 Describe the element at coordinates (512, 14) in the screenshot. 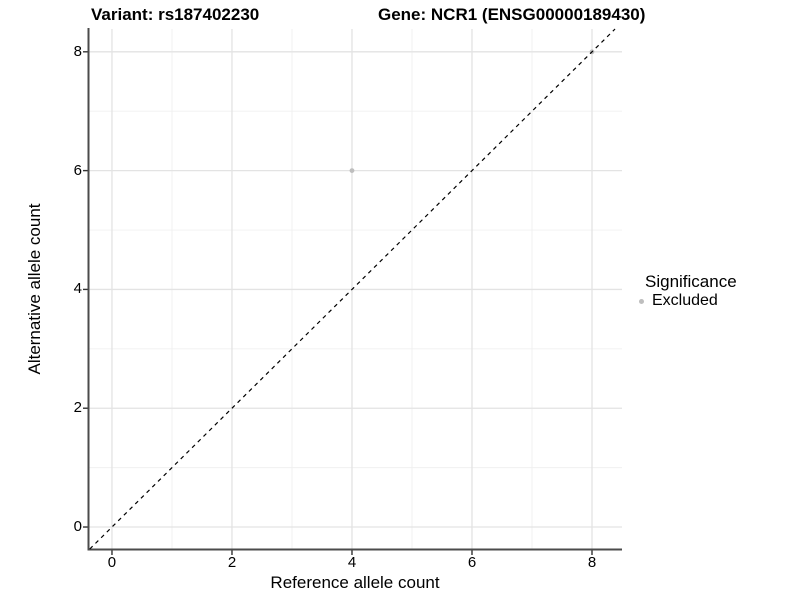

I see `gene-title: Gene: NCR1 (ENSG00000189430)` at that location.